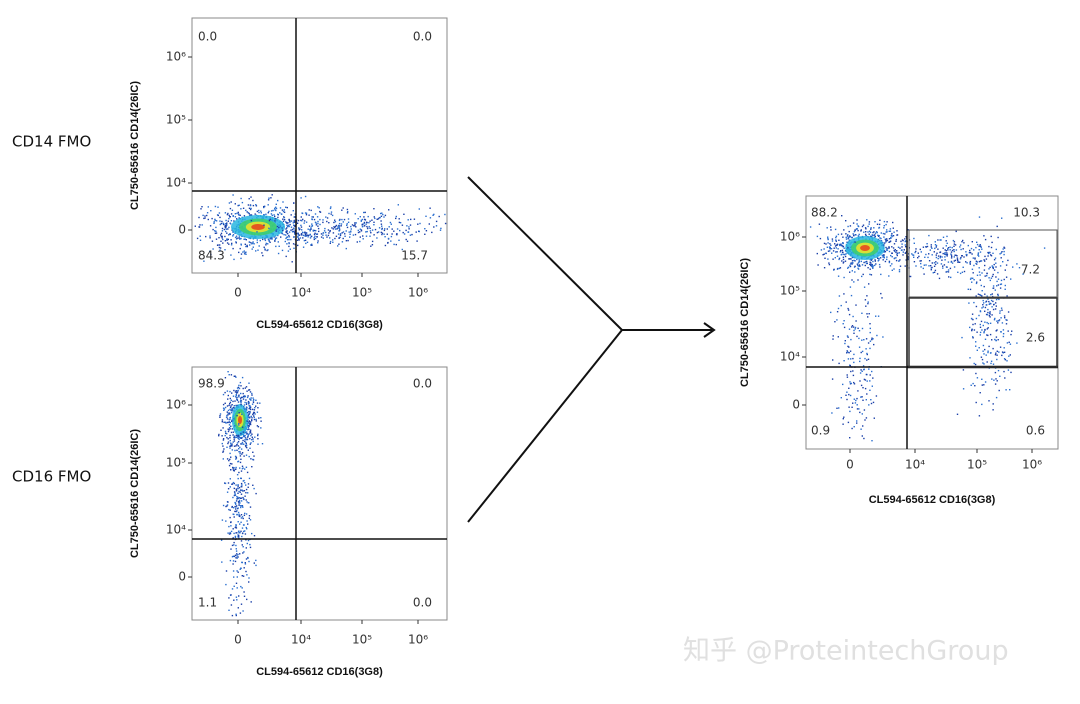 The width and height of the screenshot is (1080, 704). I want to click on gate-percent: 10.3, so click(1026, 213).